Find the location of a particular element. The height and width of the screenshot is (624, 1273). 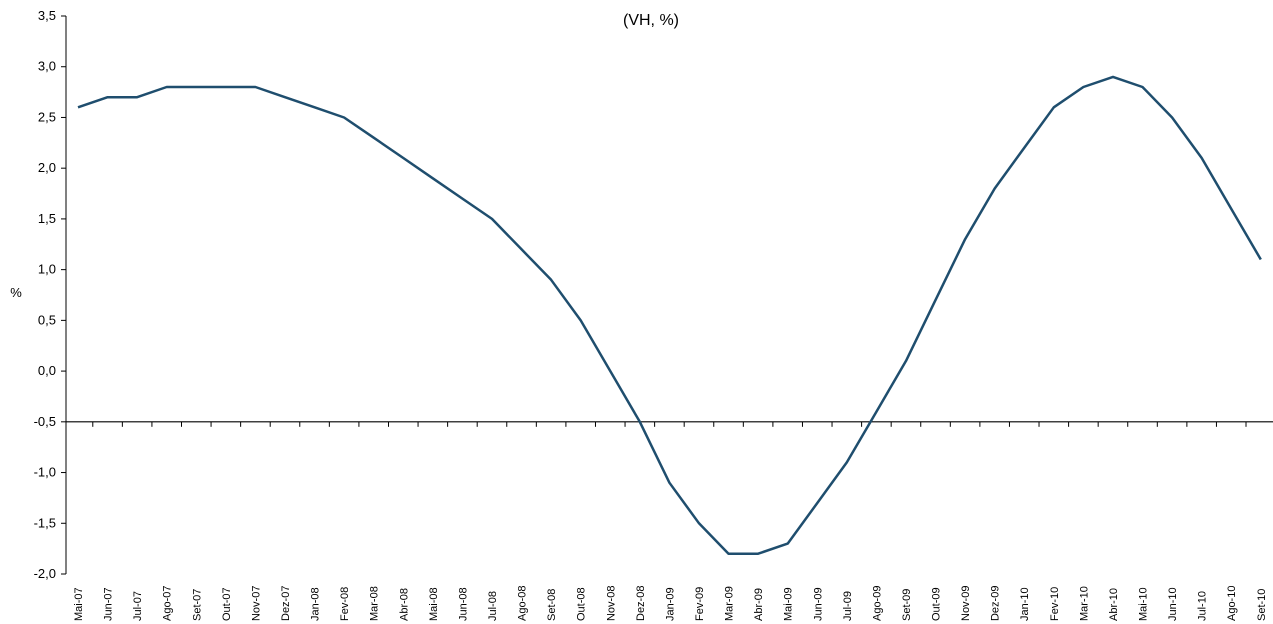

x-tick-label: Jan-08 is located at coordinates (316, 604).